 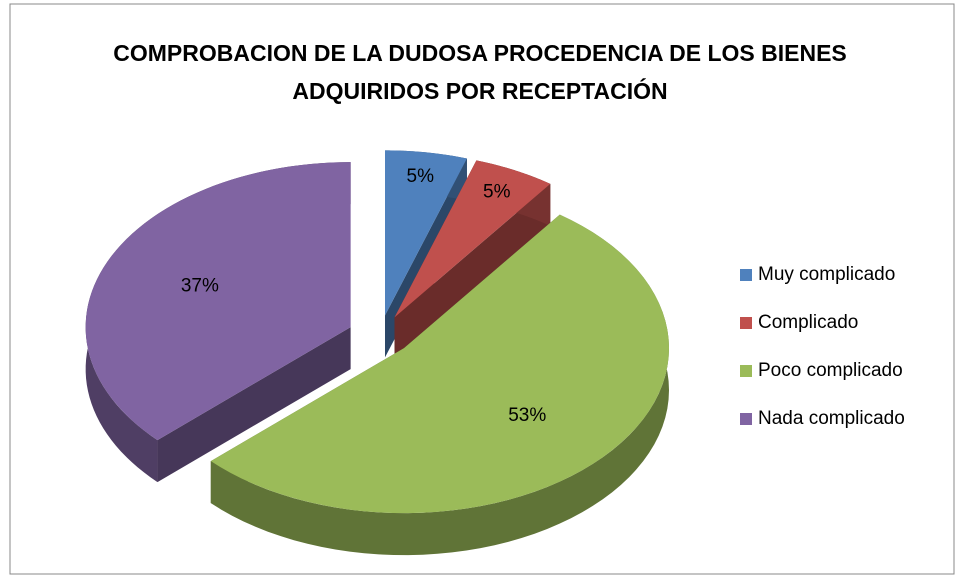 I want to click on legend-label: Nada complicado, so click(x=831, y=418).